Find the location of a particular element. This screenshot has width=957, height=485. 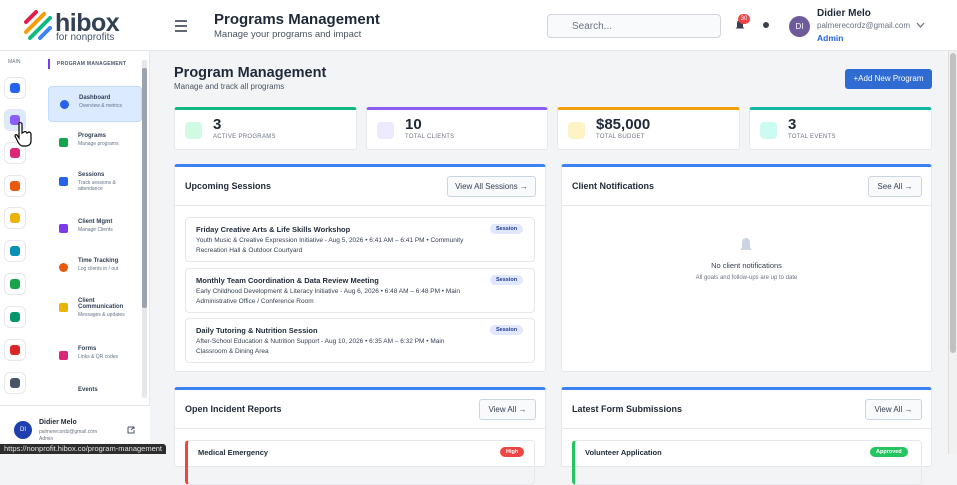

page-subtitle: Manage and track all programs is located at coordinates (229, 86).